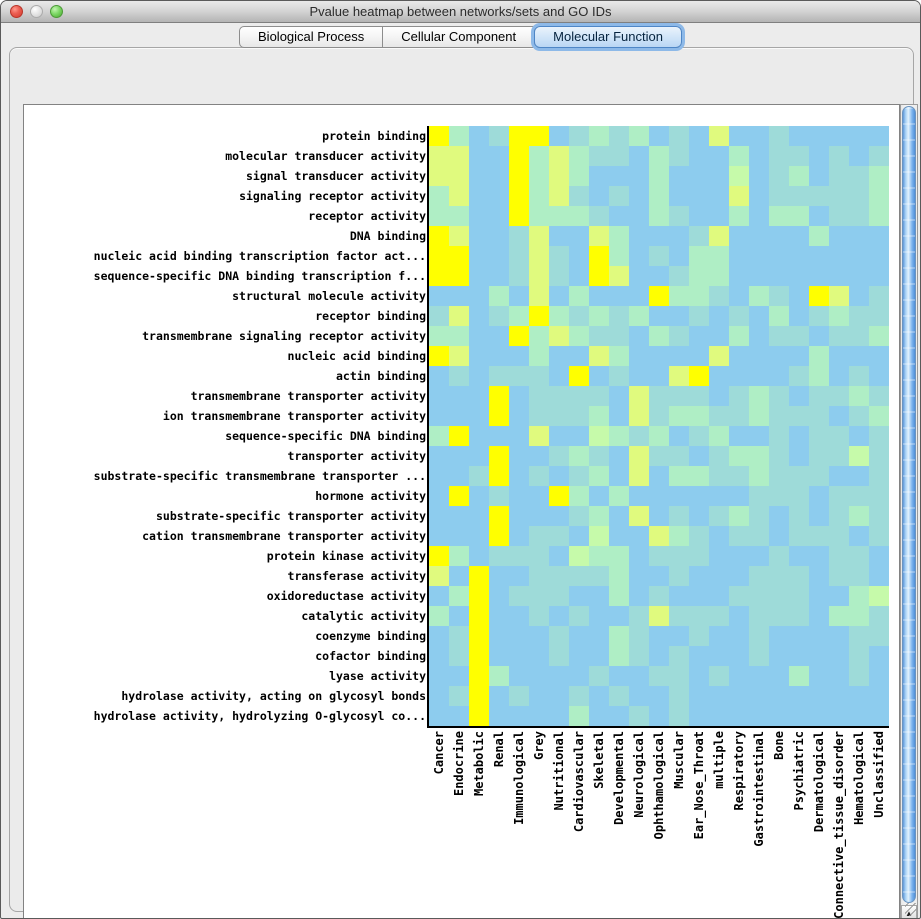 The height and width of the screenshot is (919, 921). Describe the element at coordinates (459, 37) in the screenshot. I see `tab-cellular-component: Cellular Component` at that location.